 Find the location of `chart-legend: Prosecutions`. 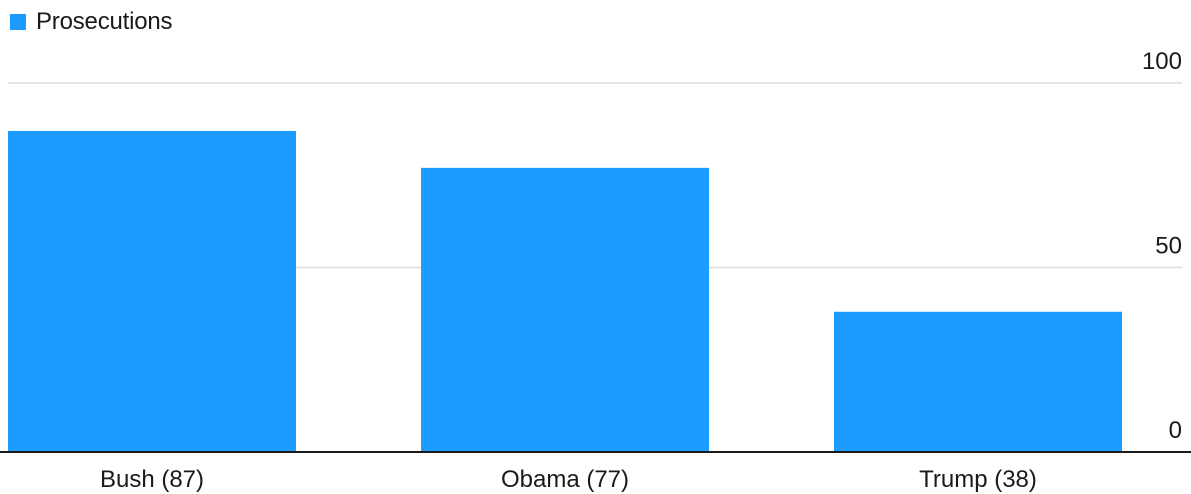

chart-legend: Prosecutions is located at coordinates (91, 22).